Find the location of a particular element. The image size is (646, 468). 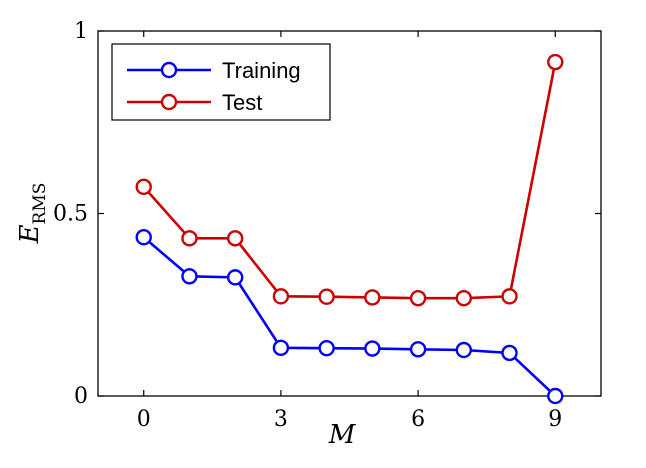

x-axis-title: M is located at coordinates (342, 435).